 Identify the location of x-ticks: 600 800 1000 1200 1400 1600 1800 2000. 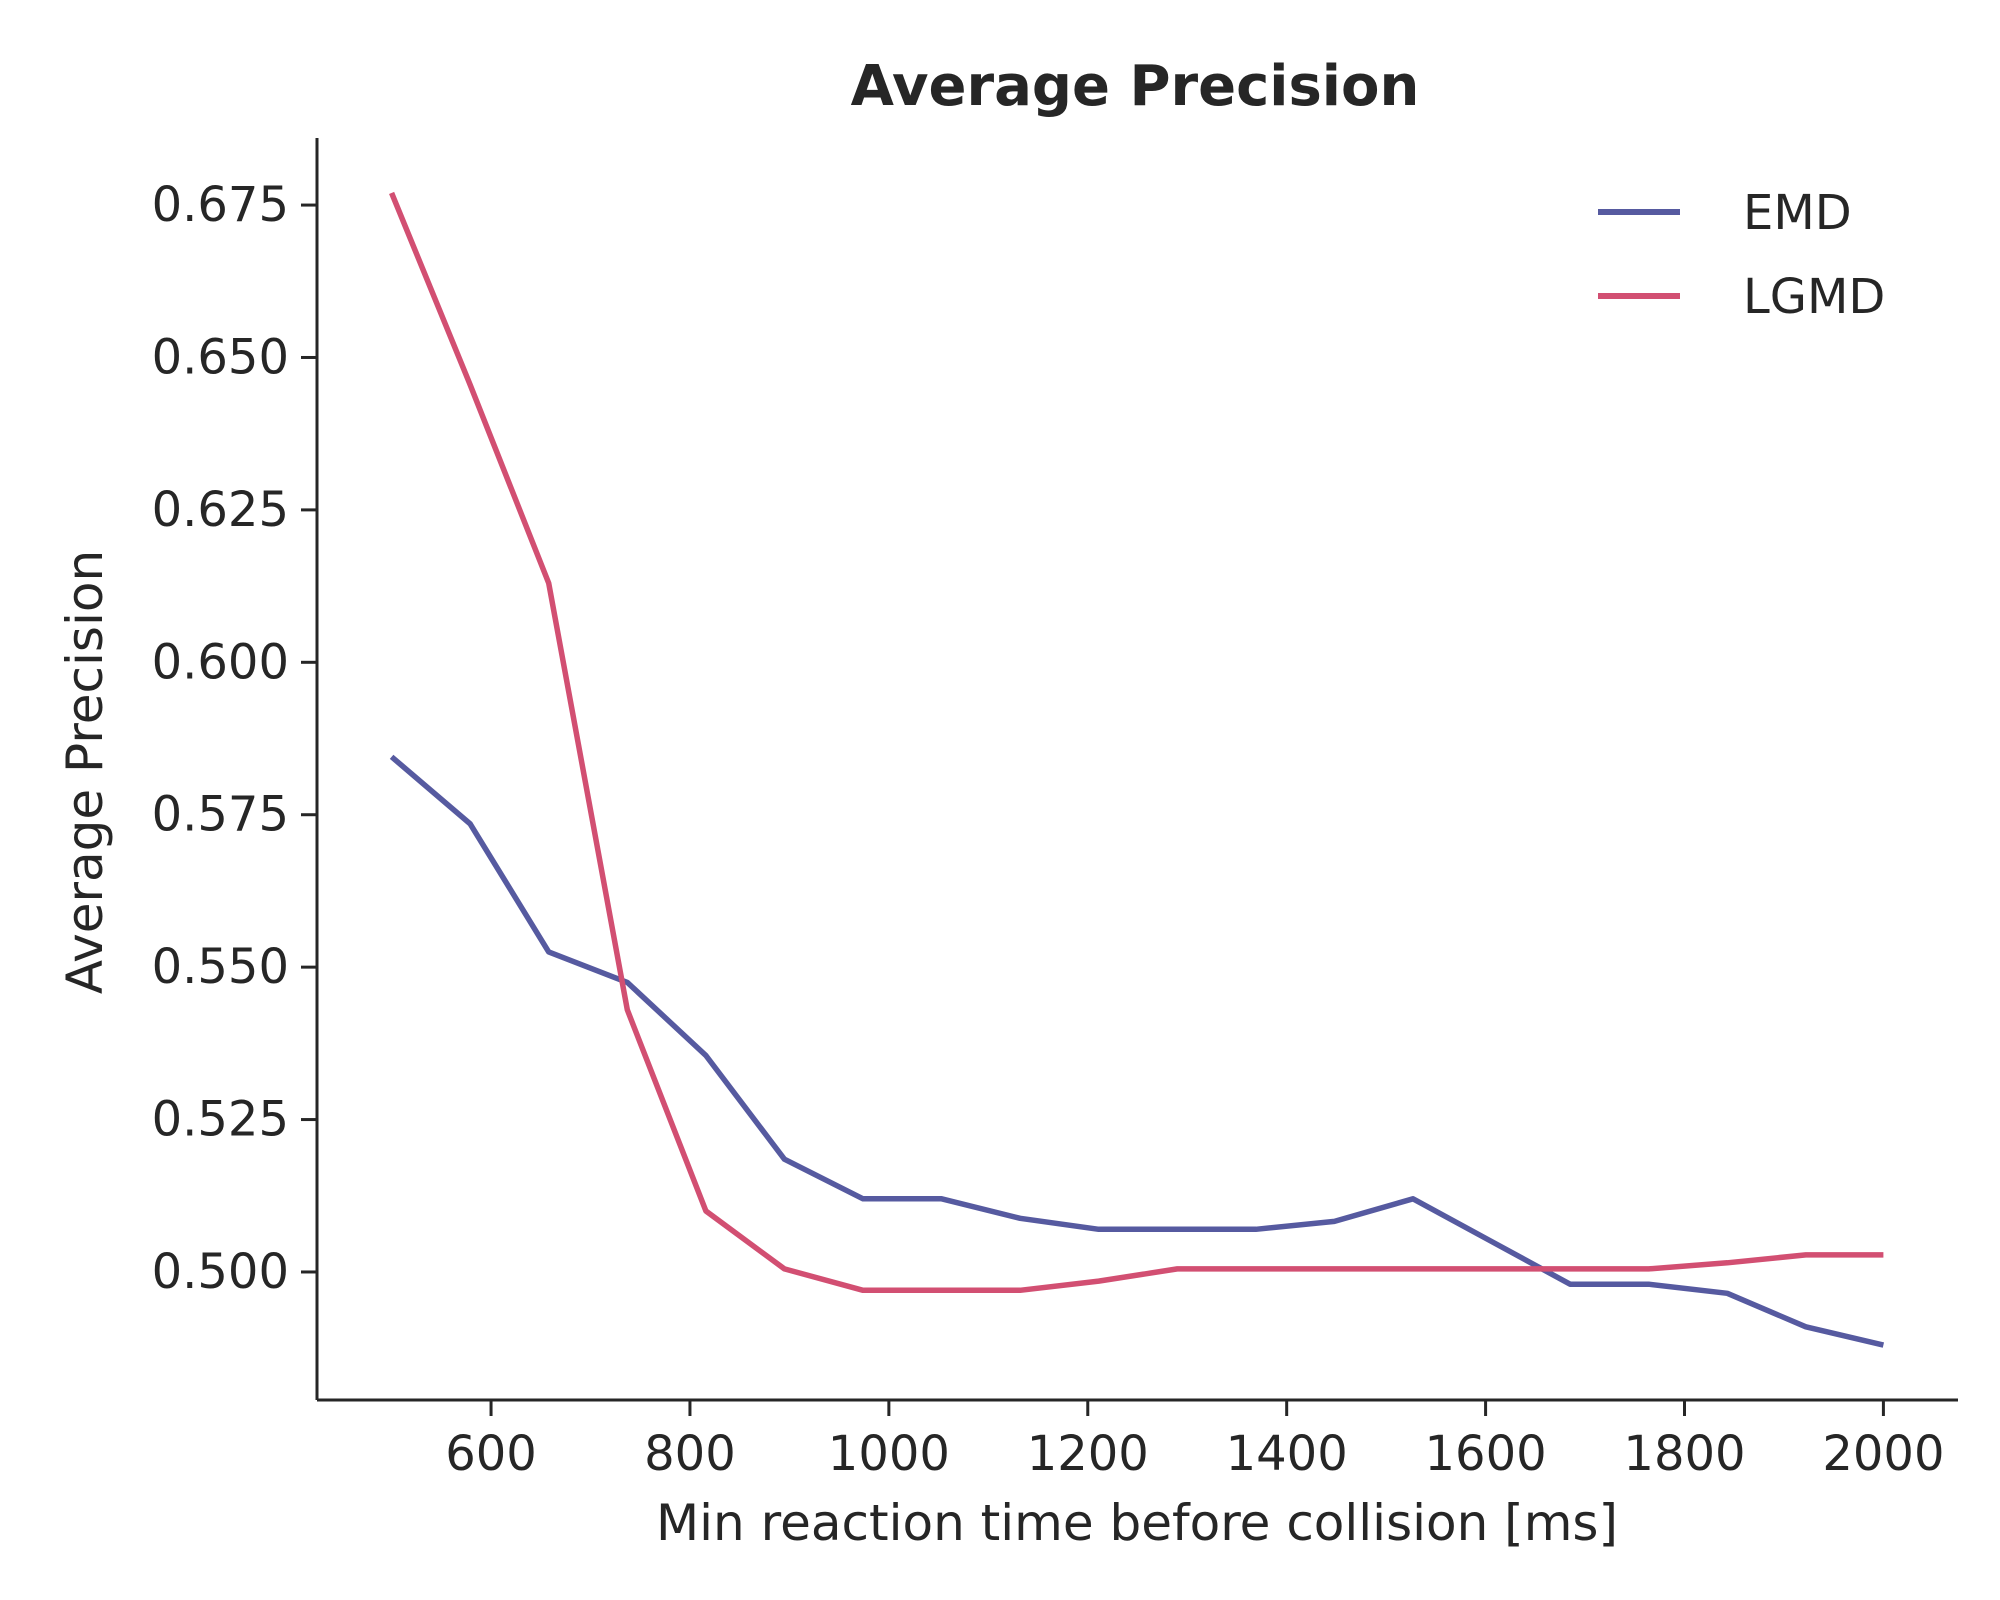
(1194, 1441).